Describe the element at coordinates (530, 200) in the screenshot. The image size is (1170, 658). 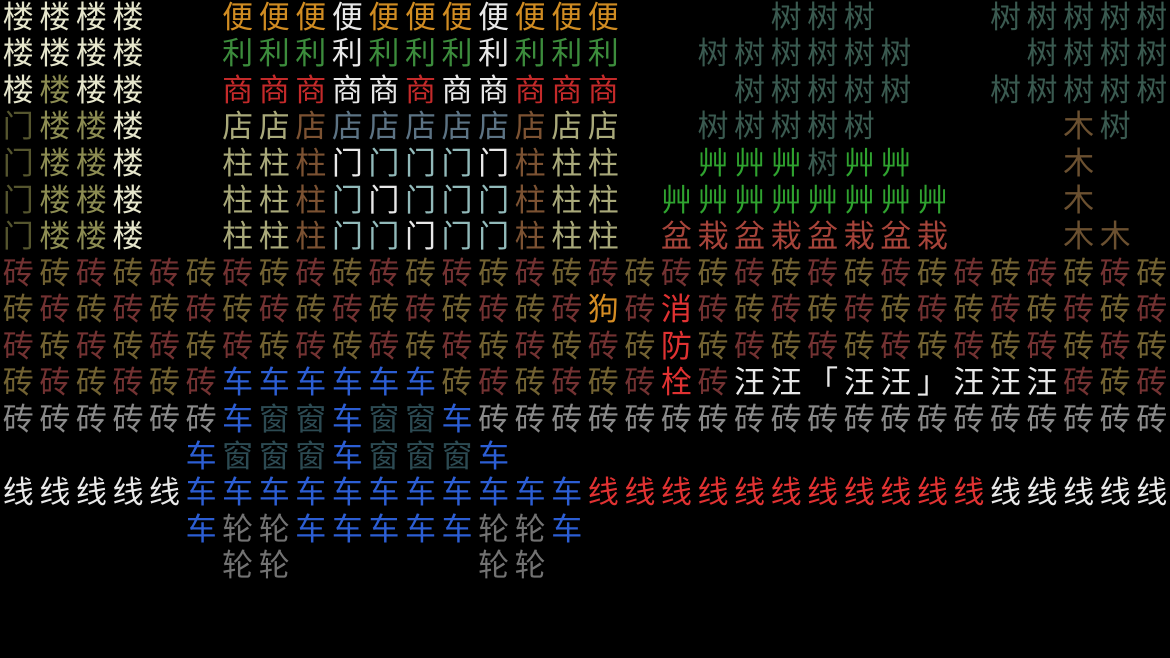
I see `pillar-tile: 柱` at that location.